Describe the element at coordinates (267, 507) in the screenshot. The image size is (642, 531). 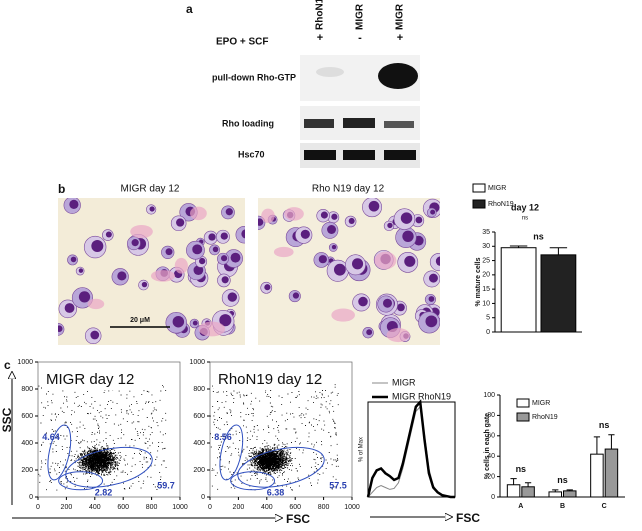
I see `x-tick-label: 400` at that location.